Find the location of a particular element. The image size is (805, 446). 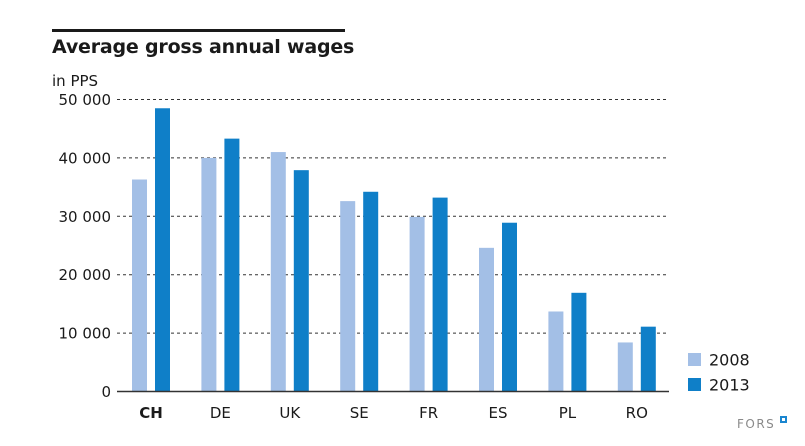

legend-label: 2013 is located at coordinates (729, 385).